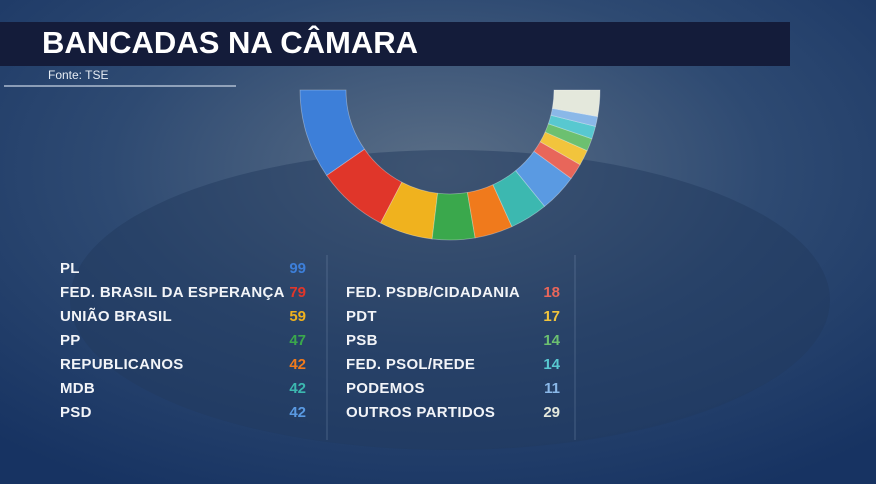  What do you see at coordinates (433, 292) in the screenshot?
I see `legend-label: FED. PSDB/CIDADANIA` at bounding box center [433, 292].